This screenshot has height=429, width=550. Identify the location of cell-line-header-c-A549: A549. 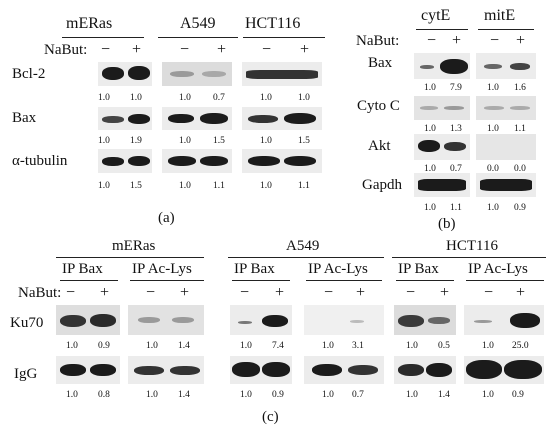
(303, 246).